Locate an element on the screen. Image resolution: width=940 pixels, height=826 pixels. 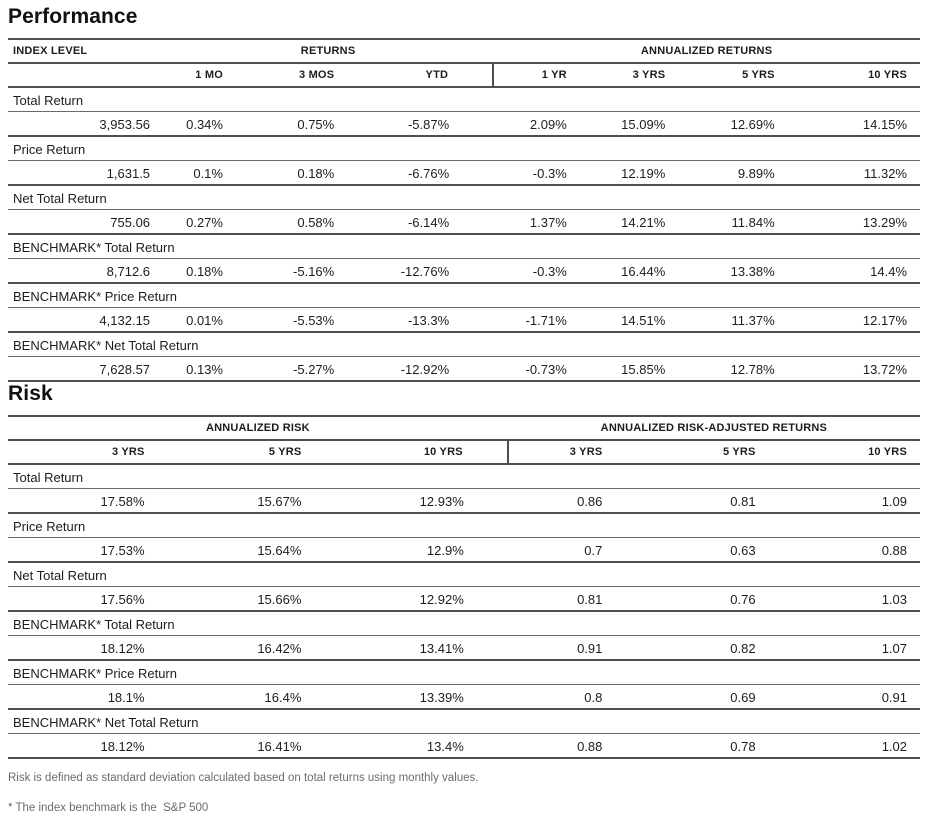
risk-section-title: Risk is located at coordinates (30, 393).